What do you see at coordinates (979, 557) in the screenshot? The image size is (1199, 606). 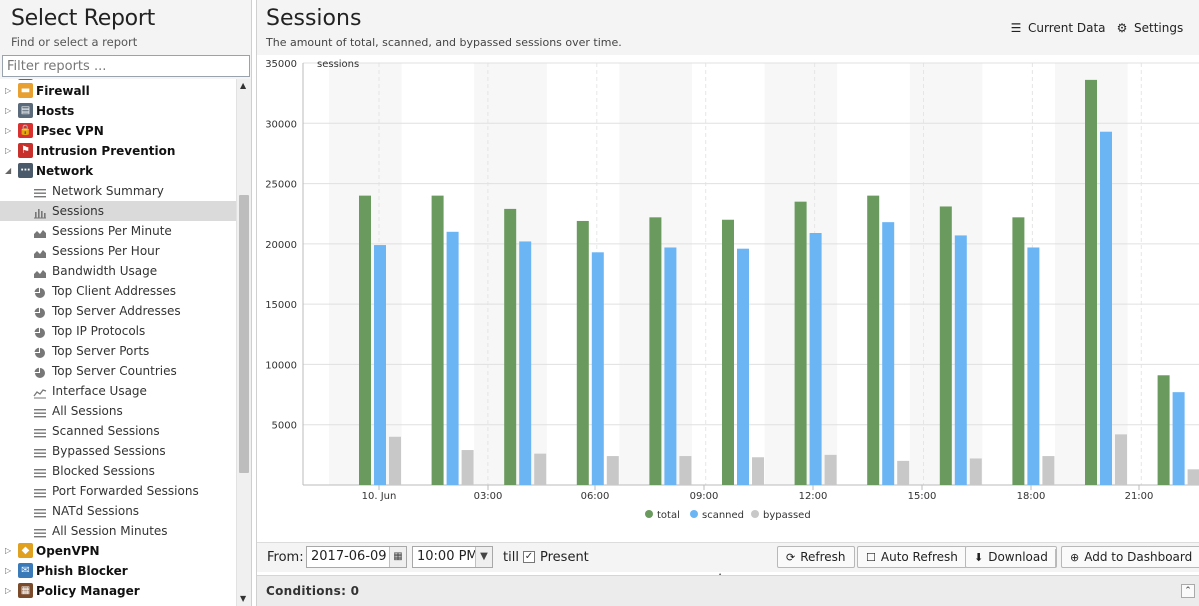 I see `download-icon: ⬇` at bounding box center [979, 557].